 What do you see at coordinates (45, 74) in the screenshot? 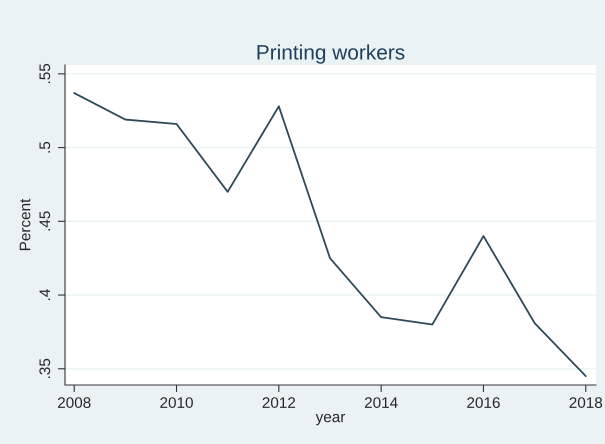
I see `y-tick-label: .55` at bounding box center [45, 74].